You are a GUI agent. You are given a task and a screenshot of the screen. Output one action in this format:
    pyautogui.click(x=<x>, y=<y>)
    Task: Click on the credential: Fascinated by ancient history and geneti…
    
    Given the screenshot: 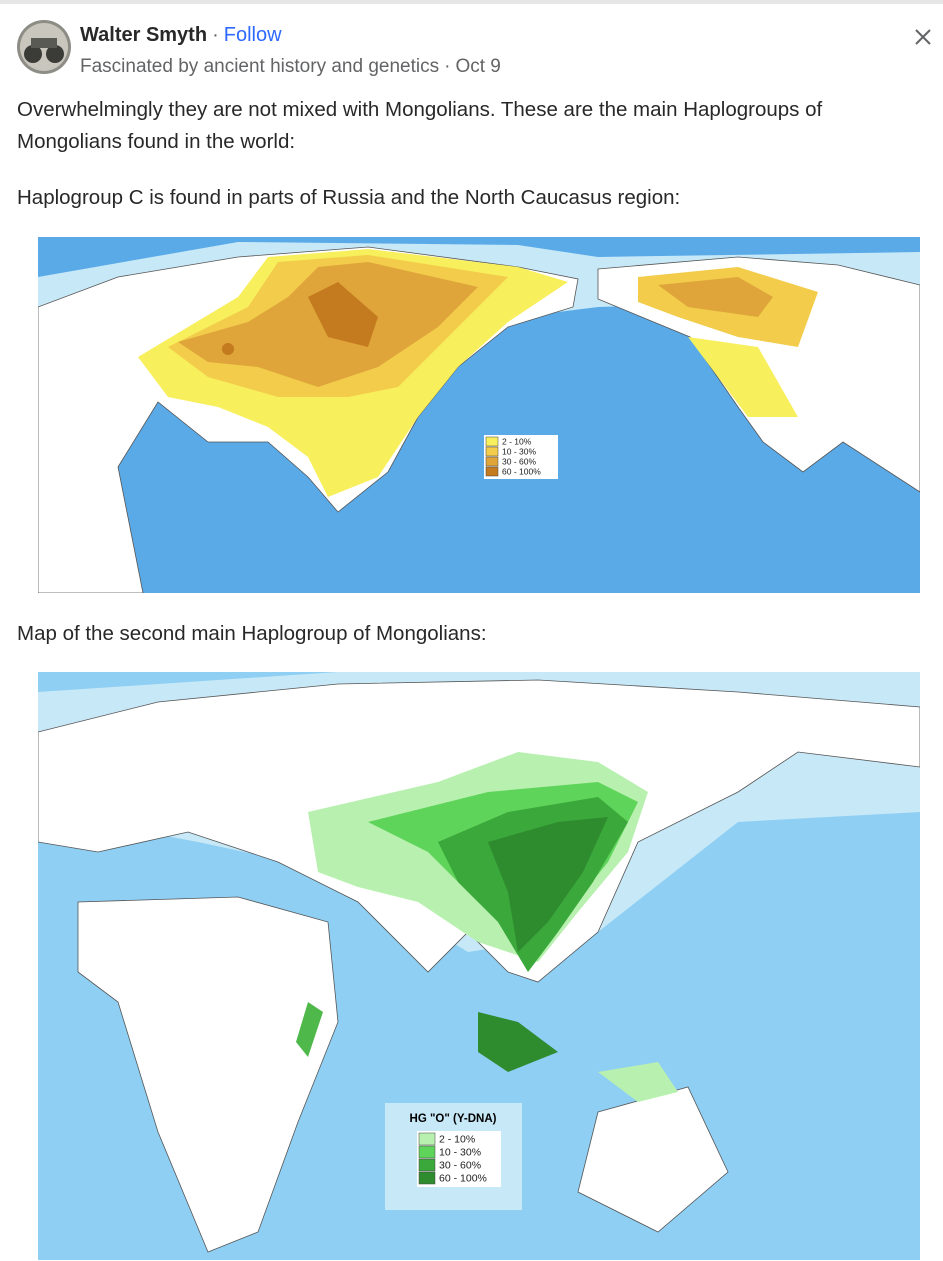 What is the action you would take?
    pyautogui.click(x=260, y=66)
    